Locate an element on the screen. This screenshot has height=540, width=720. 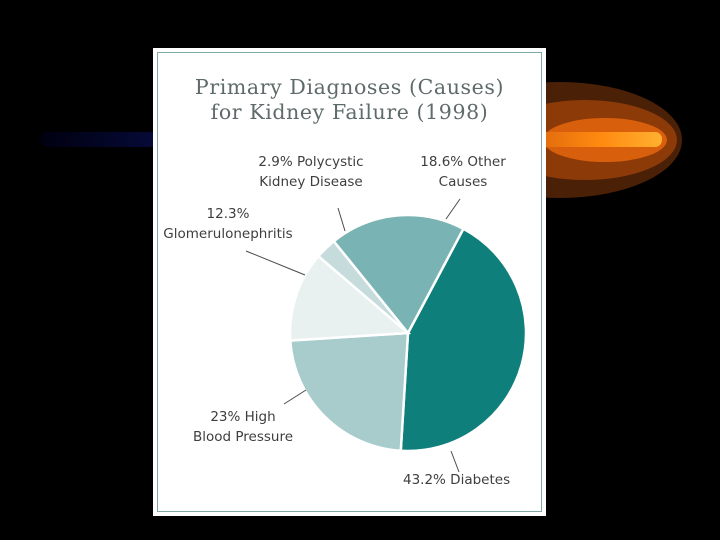
slice-label-3: 12.3% Glomerulonephritis is located at coordinates (227, 224).